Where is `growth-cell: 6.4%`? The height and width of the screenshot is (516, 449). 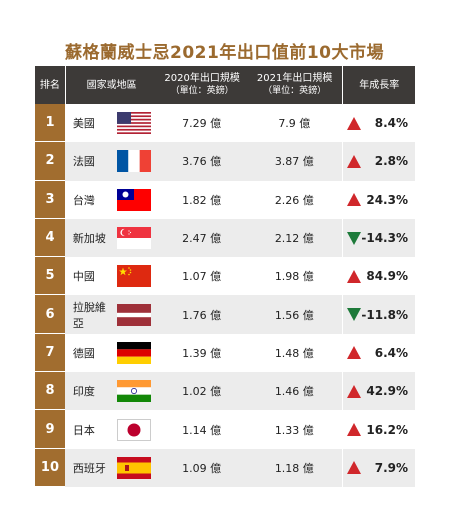 growth-cell: 6.4% is located at coordinates (379, 353).